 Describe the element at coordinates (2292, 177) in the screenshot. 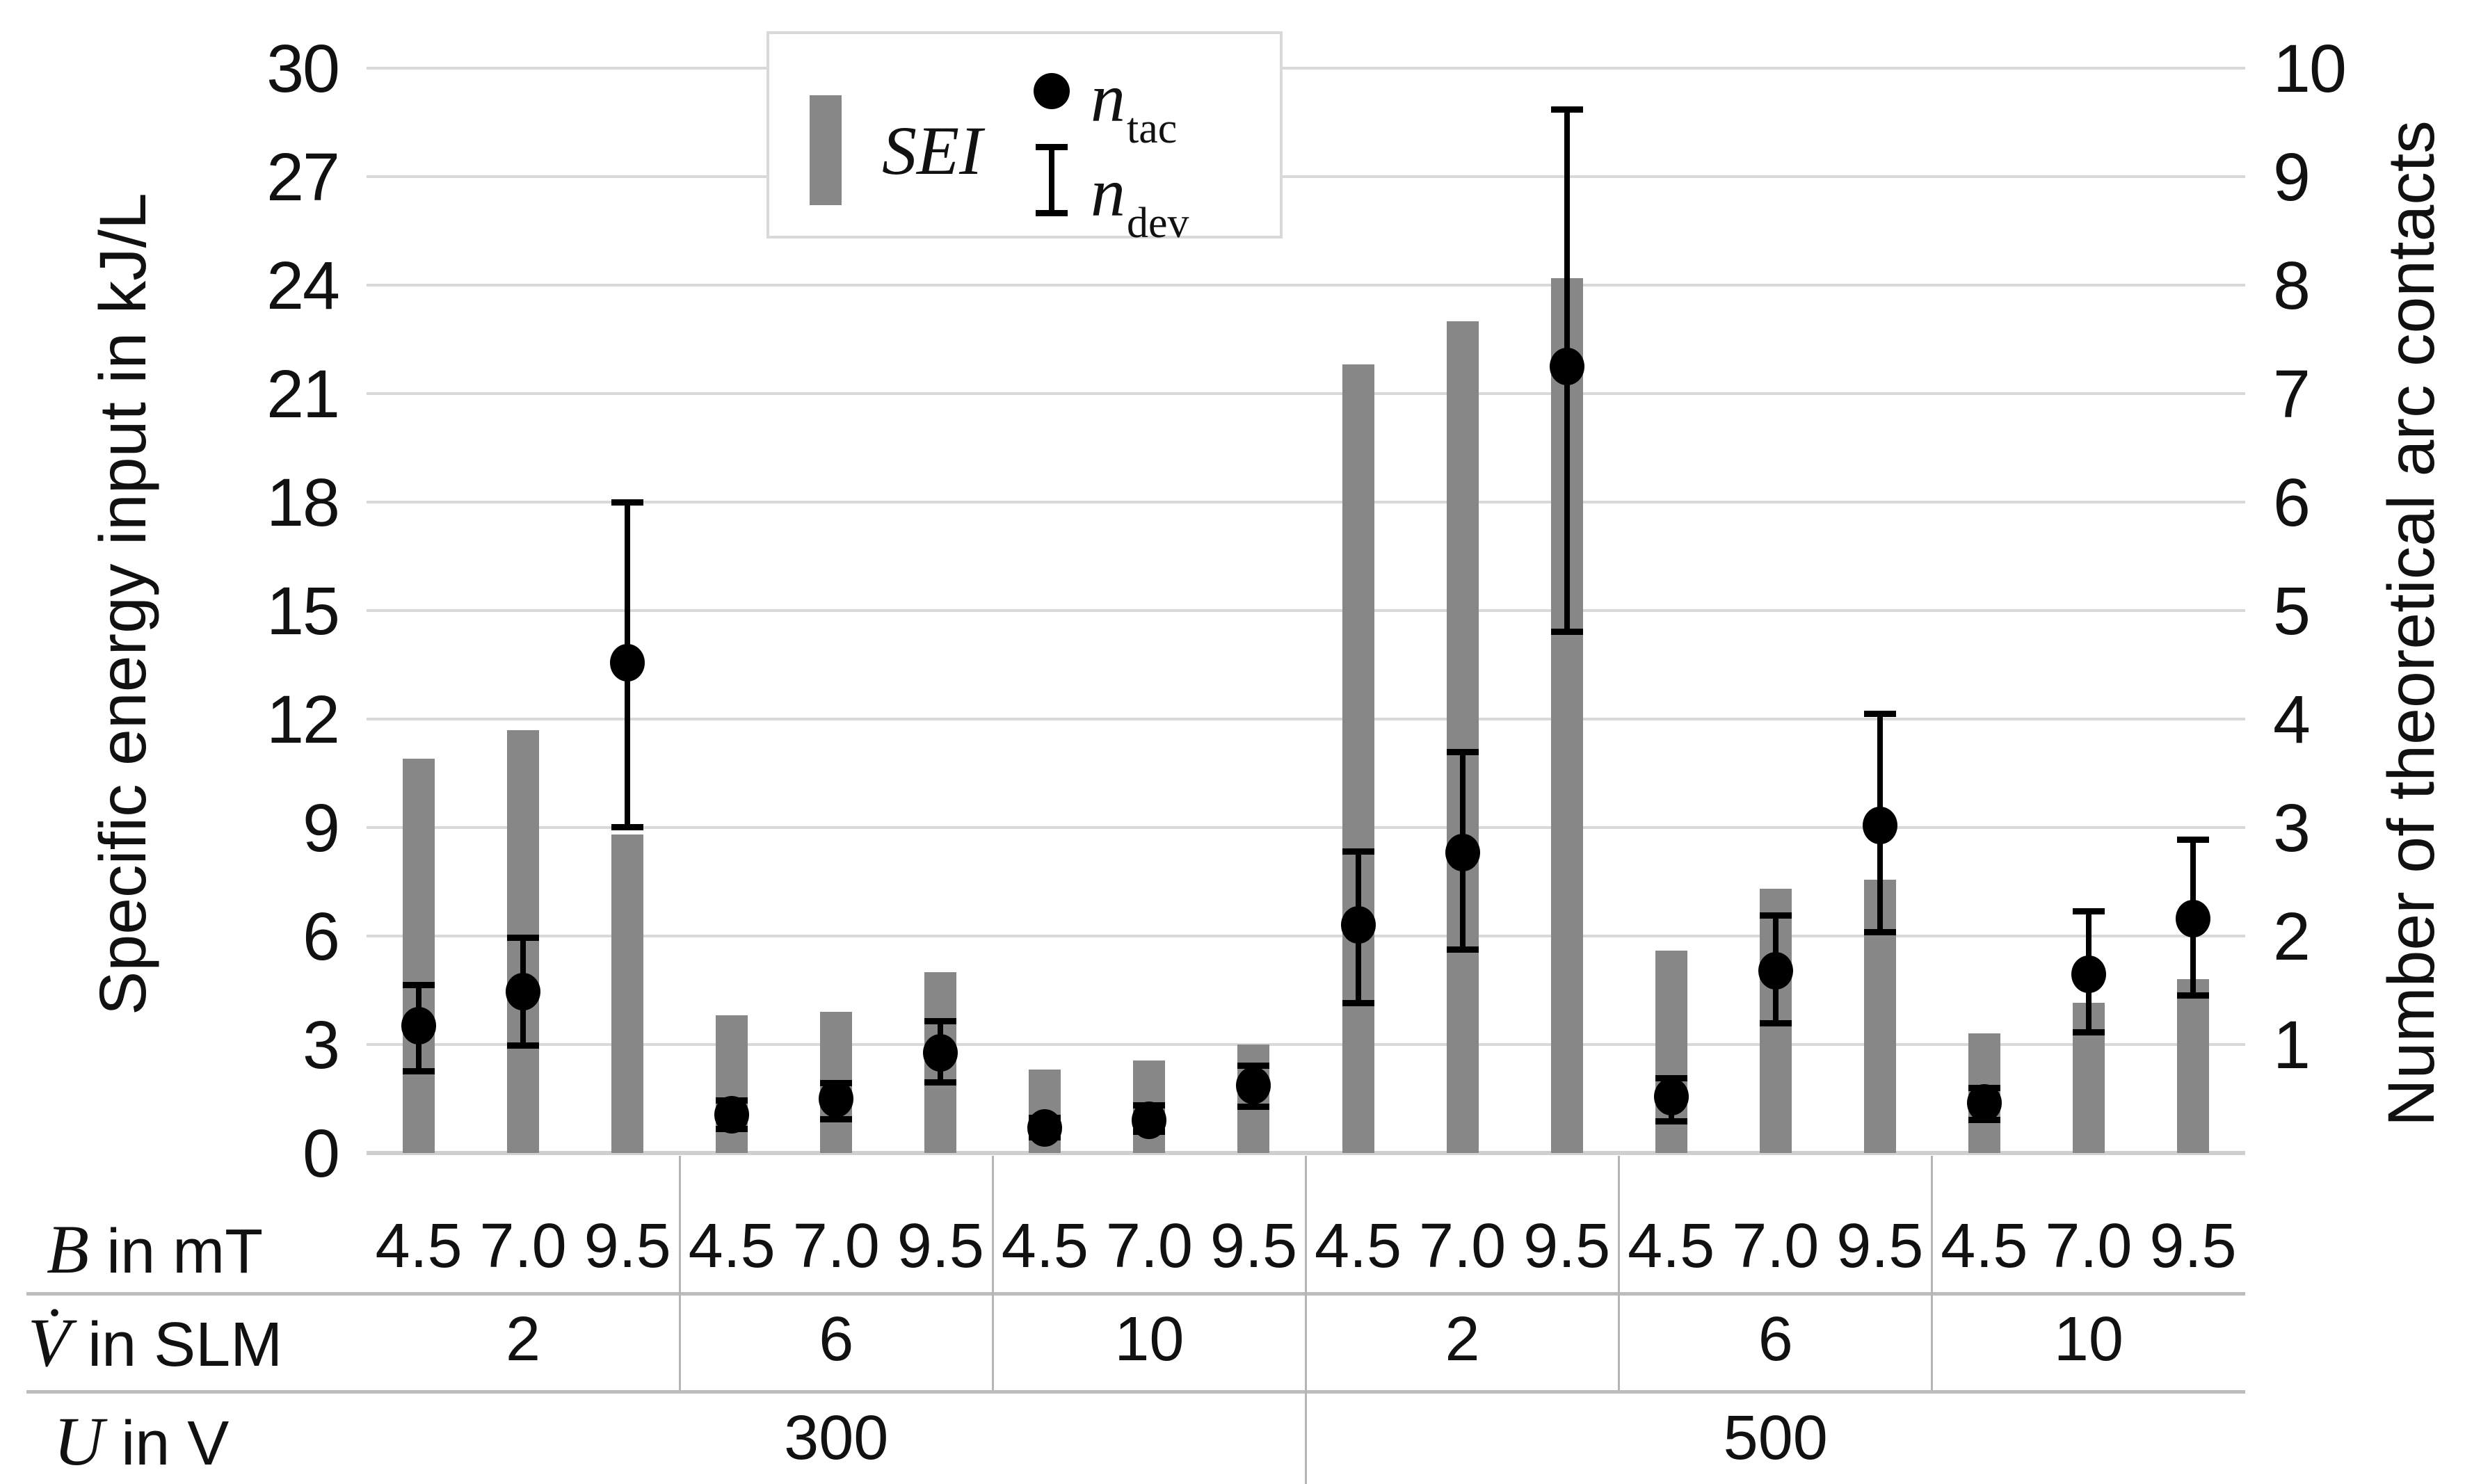

I see `right-axis-tick-label: 9` at that location.